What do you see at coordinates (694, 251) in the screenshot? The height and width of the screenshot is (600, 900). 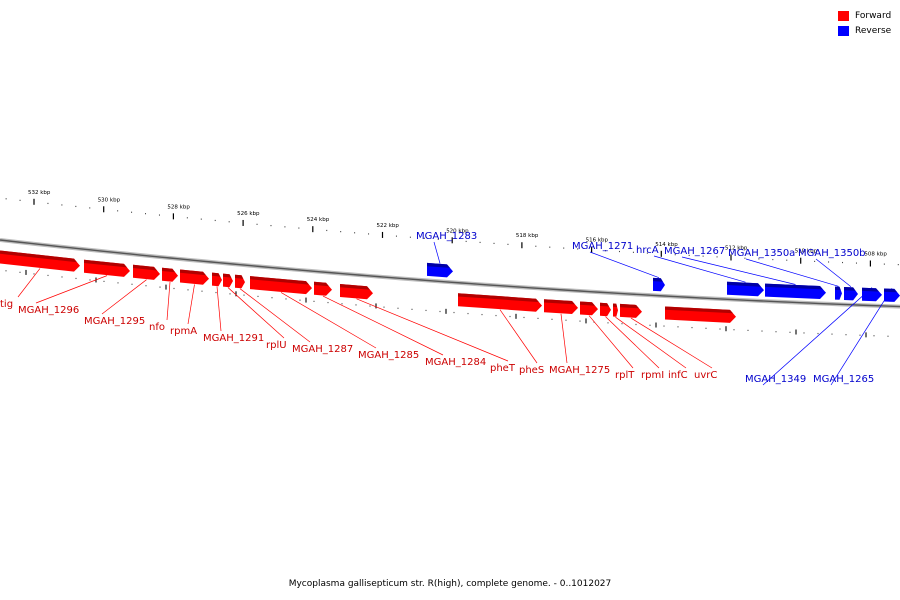 I see `gene-mgah-1267-label: MGAH_1267` at bounding box center [694, 251].